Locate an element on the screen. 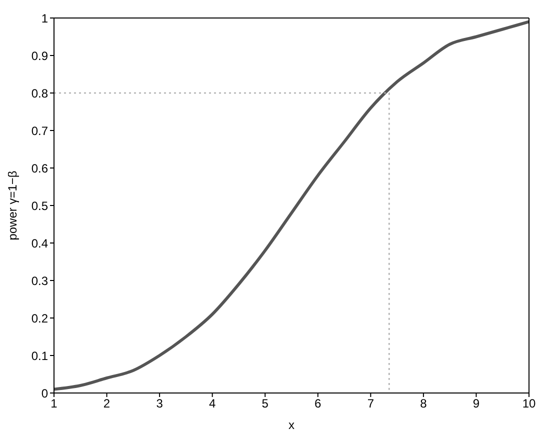 The image size is (549, 437). y-tick-label: 0.2 is located at coordinates (39, 318).